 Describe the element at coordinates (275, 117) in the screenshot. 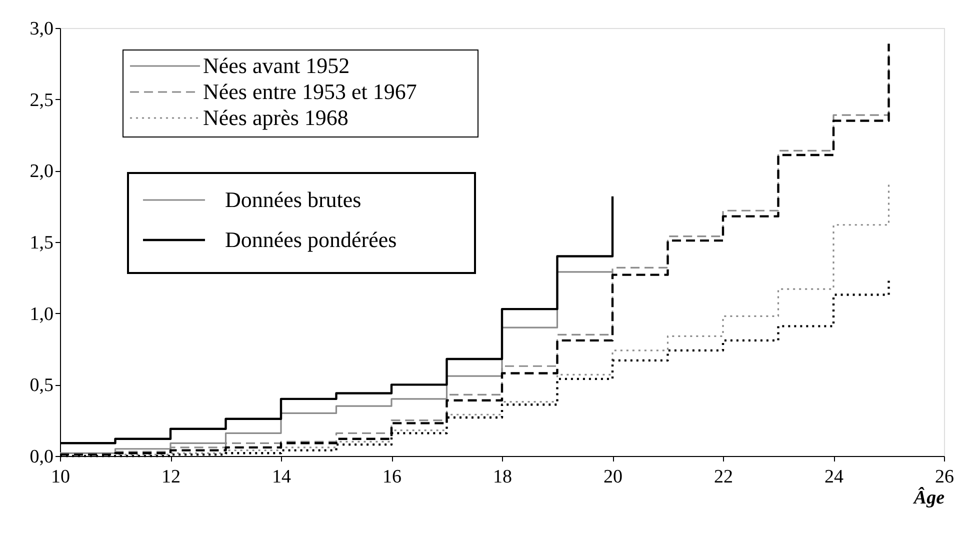

I see `legend-label: Nées après 1968` at that location.